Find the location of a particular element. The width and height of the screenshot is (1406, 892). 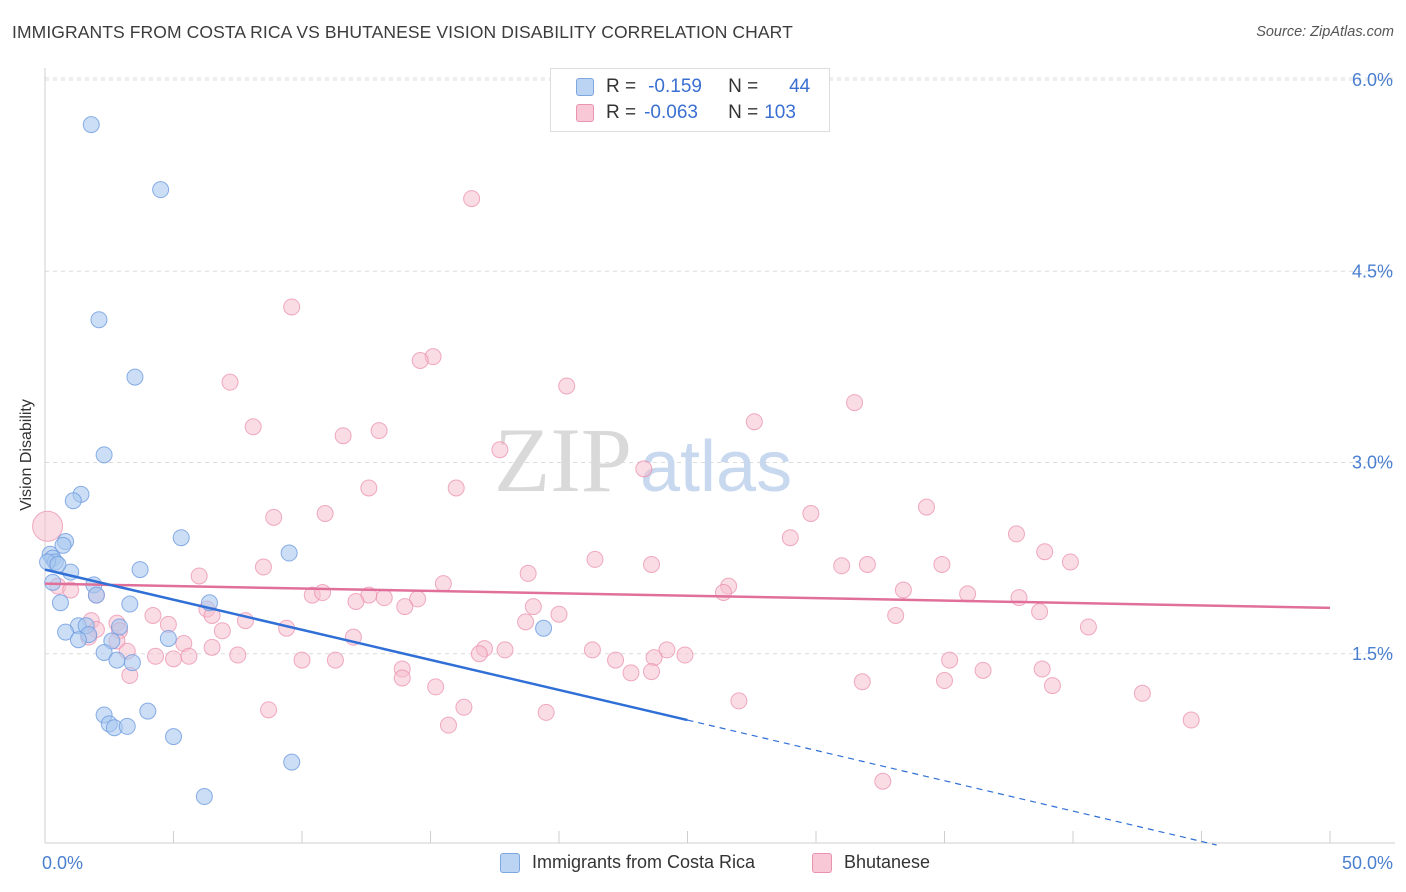

x-tick-label: 0.0% is located at coordinates (62, 863).